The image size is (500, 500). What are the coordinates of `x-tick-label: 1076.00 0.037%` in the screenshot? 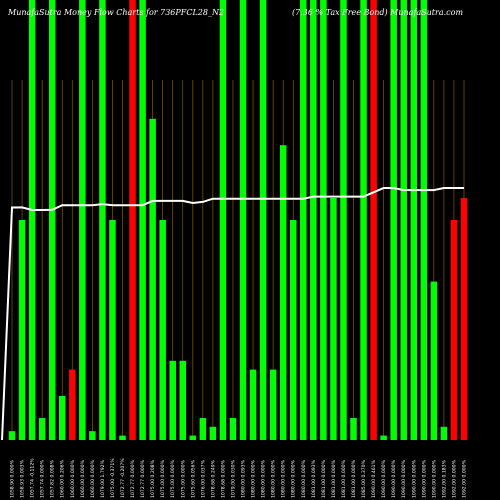 It's located at (203, 478).